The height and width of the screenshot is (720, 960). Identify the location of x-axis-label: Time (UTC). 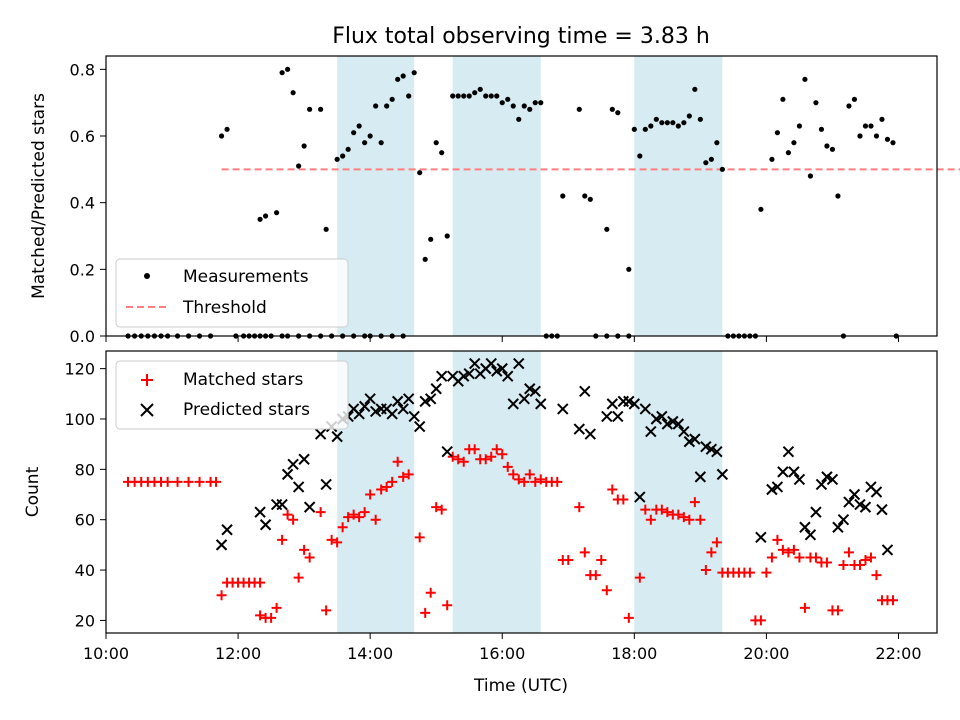
(520, 686).